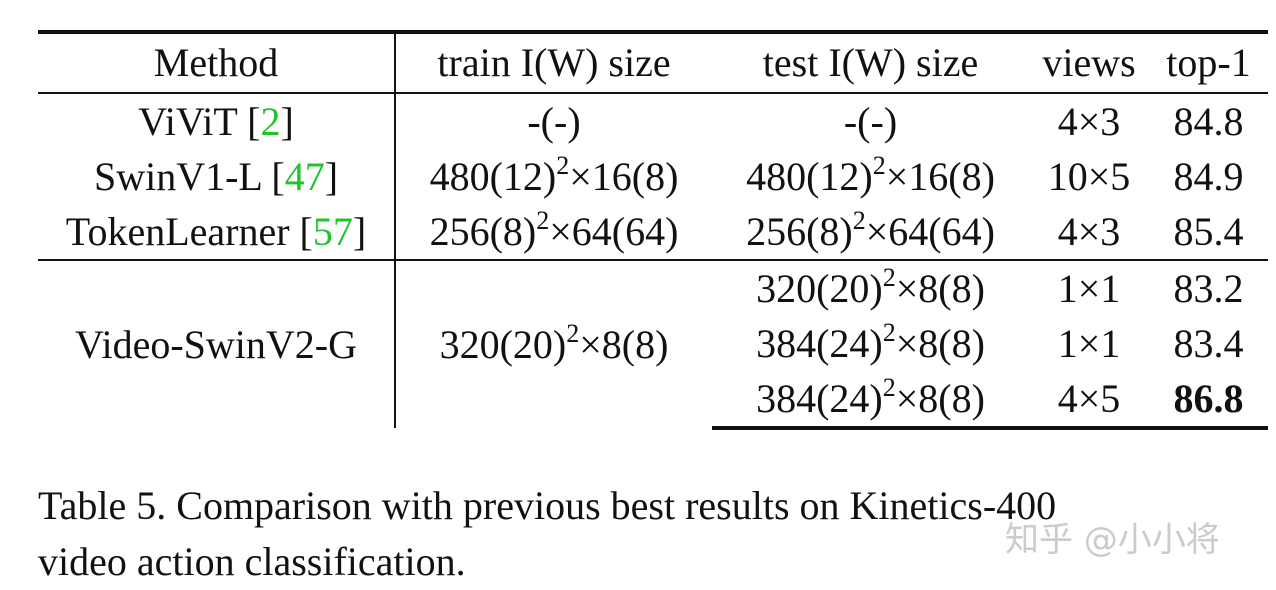  What do you see at coordinates (1208, 62) in the screenshot?
I see `header-top1: top-1` at bounding box center [1208, 62].